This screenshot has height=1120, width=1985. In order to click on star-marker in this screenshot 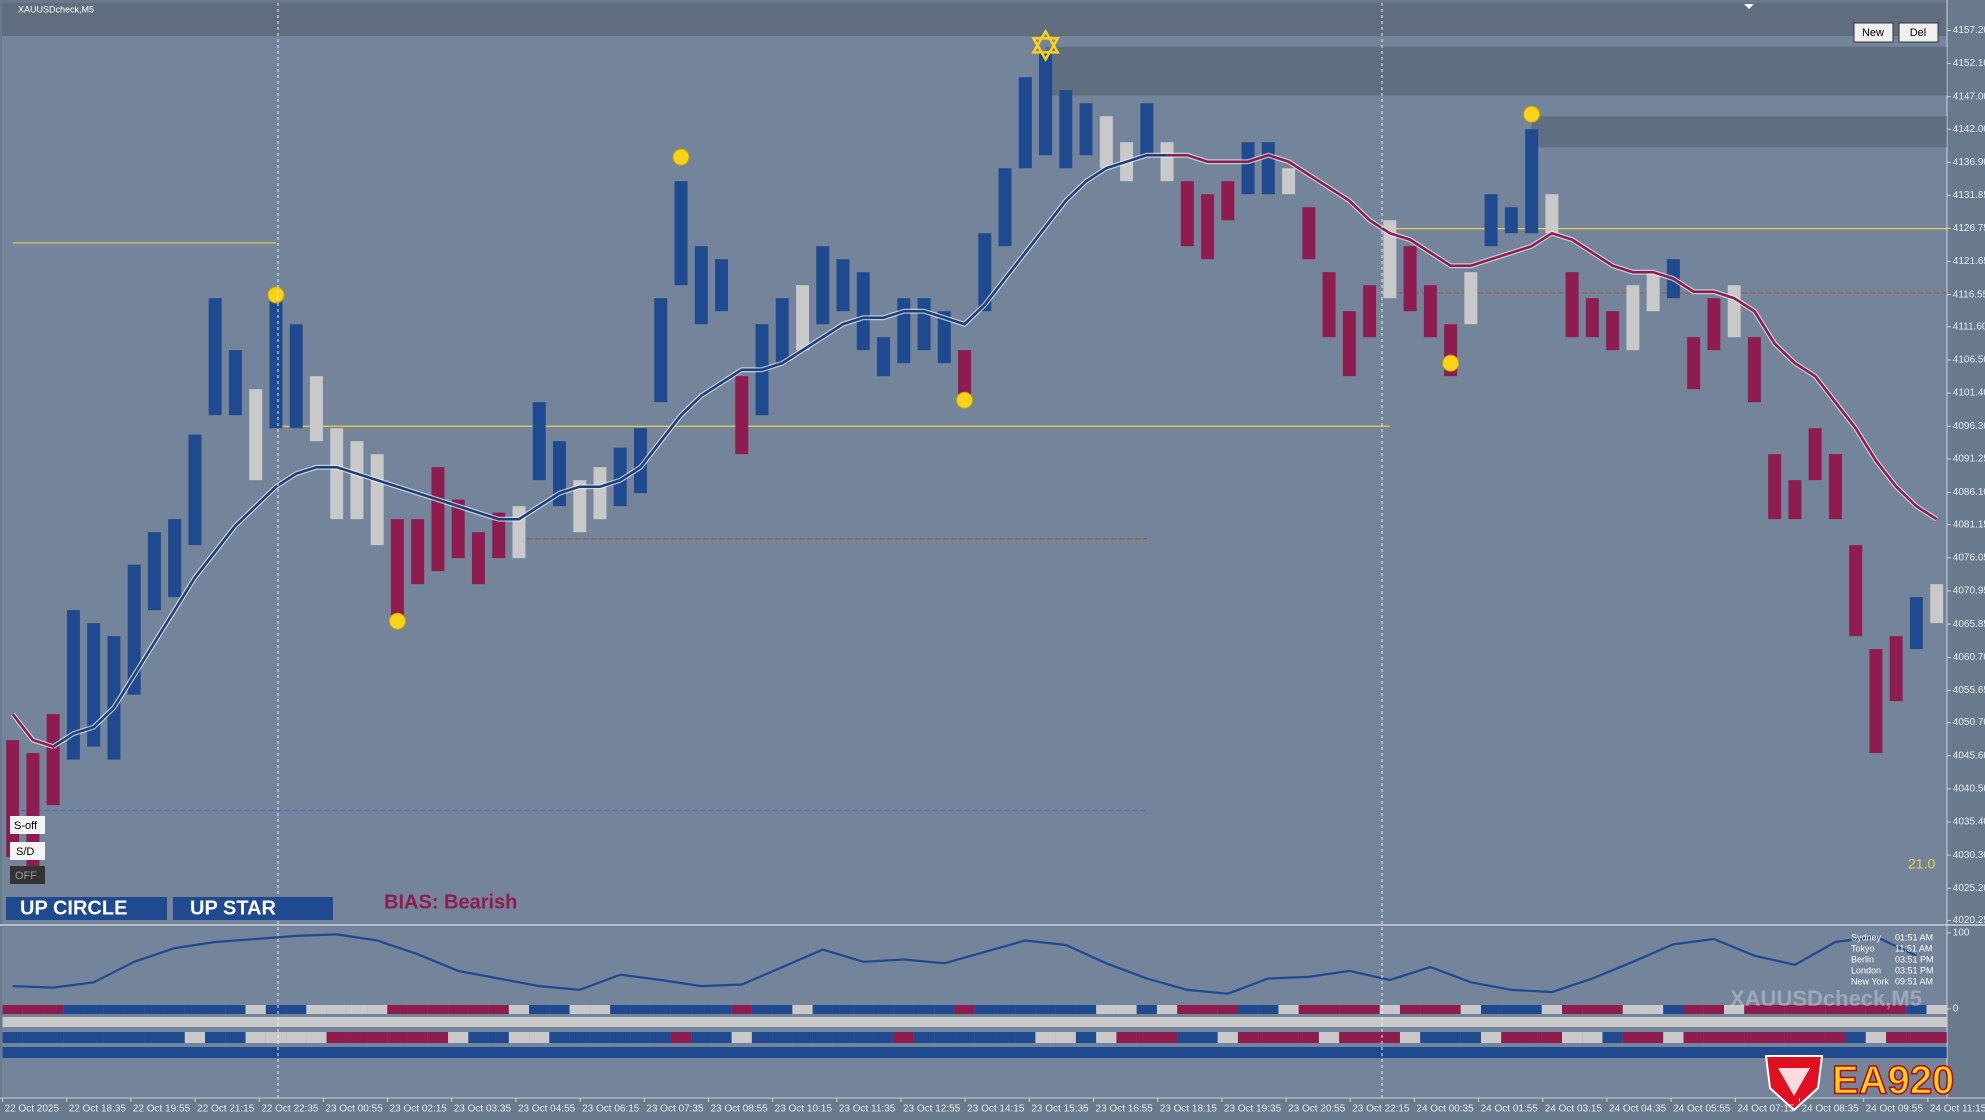, I will do `click(1045, 41)`.